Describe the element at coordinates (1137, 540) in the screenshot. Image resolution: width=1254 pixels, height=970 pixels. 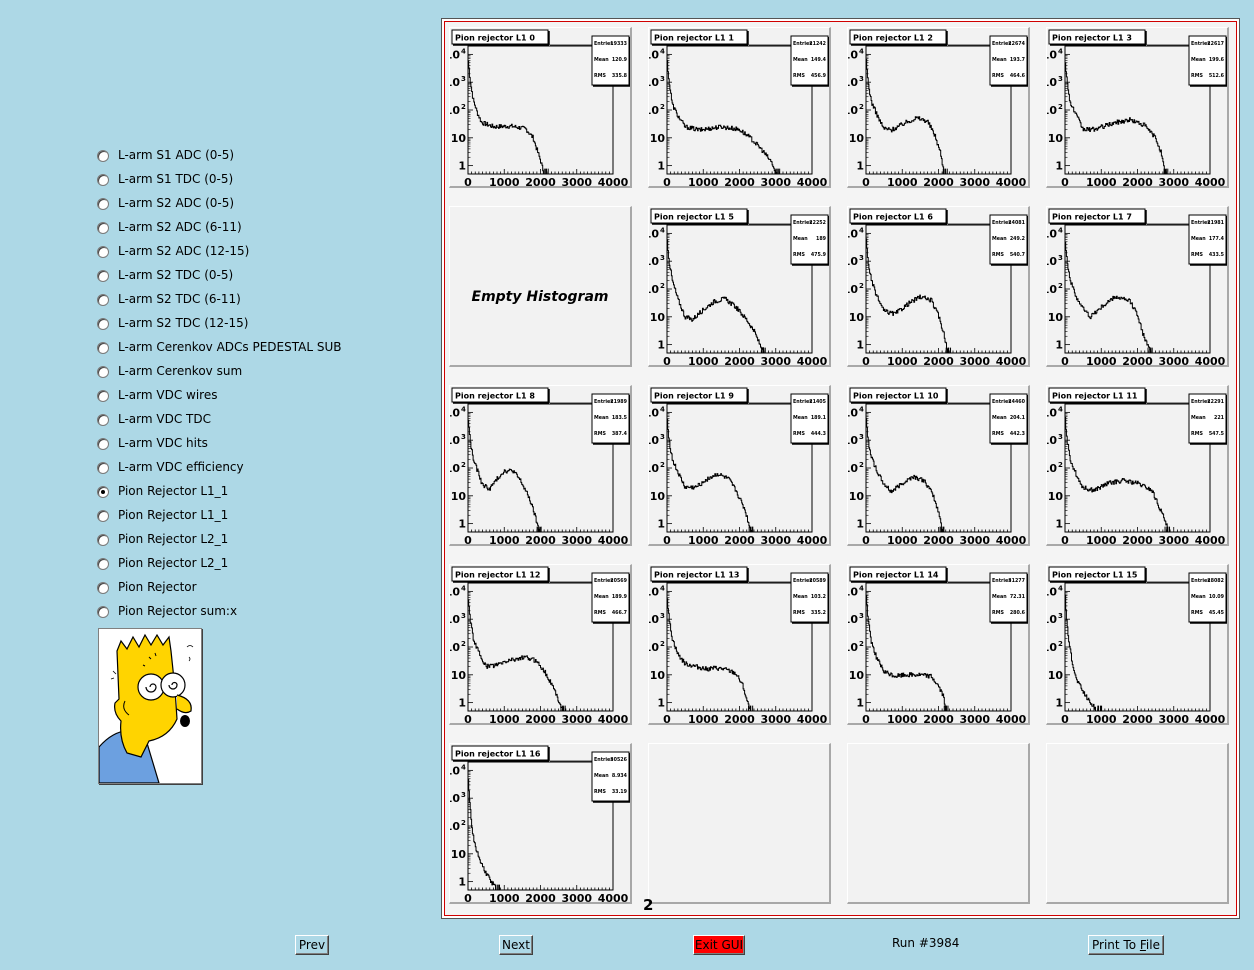
I see `x-tick-label: 2000` at that location.